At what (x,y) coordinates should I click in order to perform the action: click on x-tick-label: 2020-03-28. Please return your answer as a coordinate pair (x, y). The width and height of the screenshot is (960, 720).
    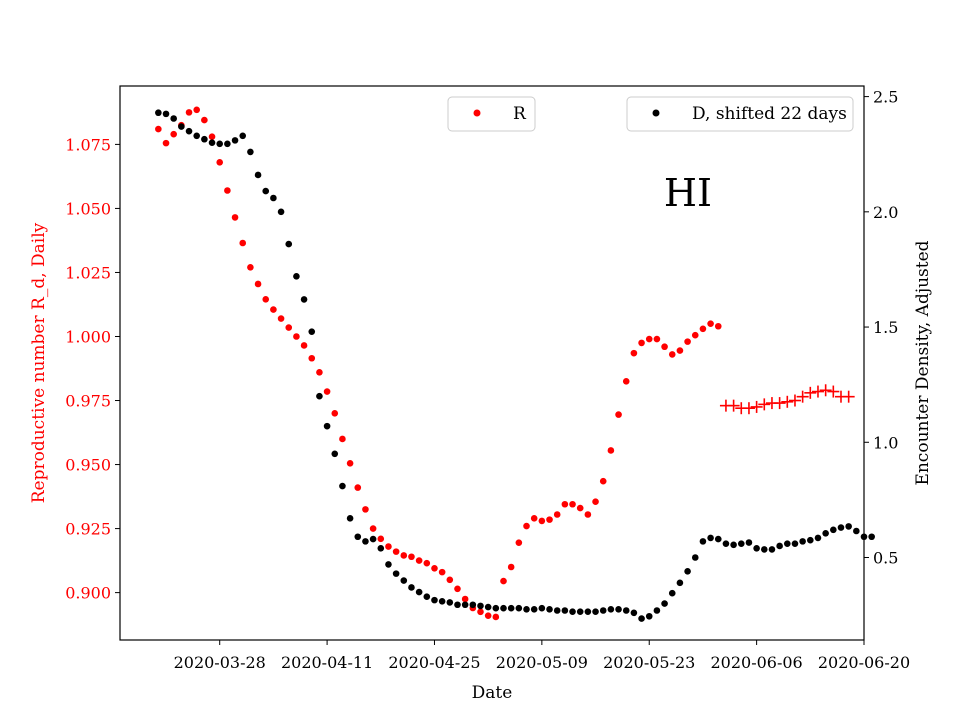
    Looking at the image, I should click on (220, 662).